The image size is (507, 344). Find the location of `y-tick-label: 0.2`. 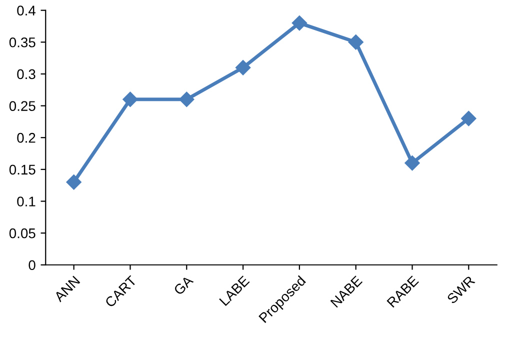

y-tick-label: 0.2 is located at coordinates (26, 137).